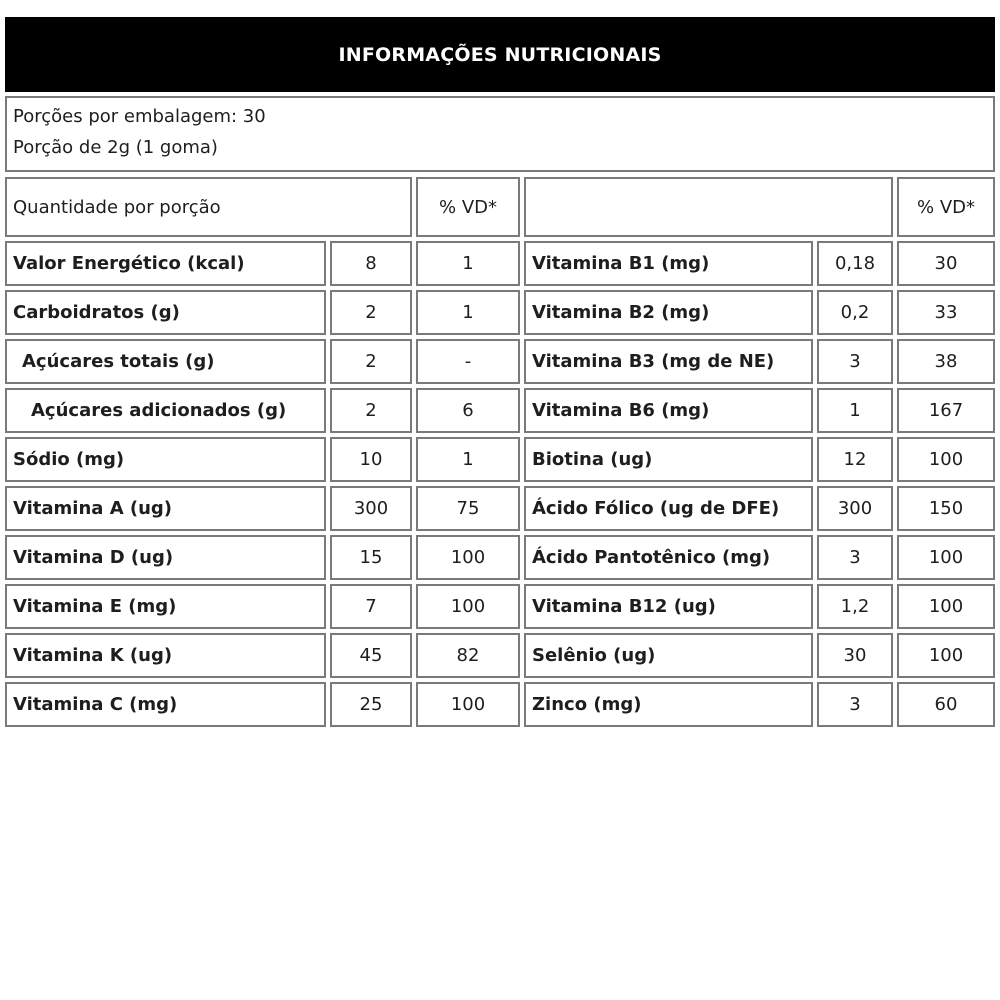 Image resolution: width=1000 pixels, height=1000 pixels. I want to click on nutrient-name: Vitamina B6 (mg), so click(668, 410).